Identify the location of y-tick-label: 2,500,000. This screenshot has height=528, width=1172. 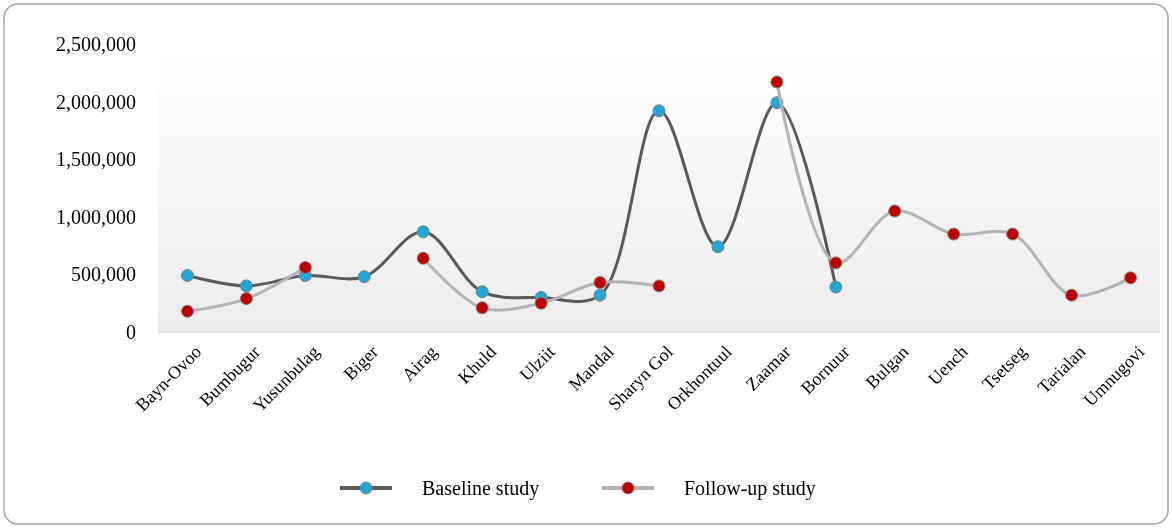
(96, 44).